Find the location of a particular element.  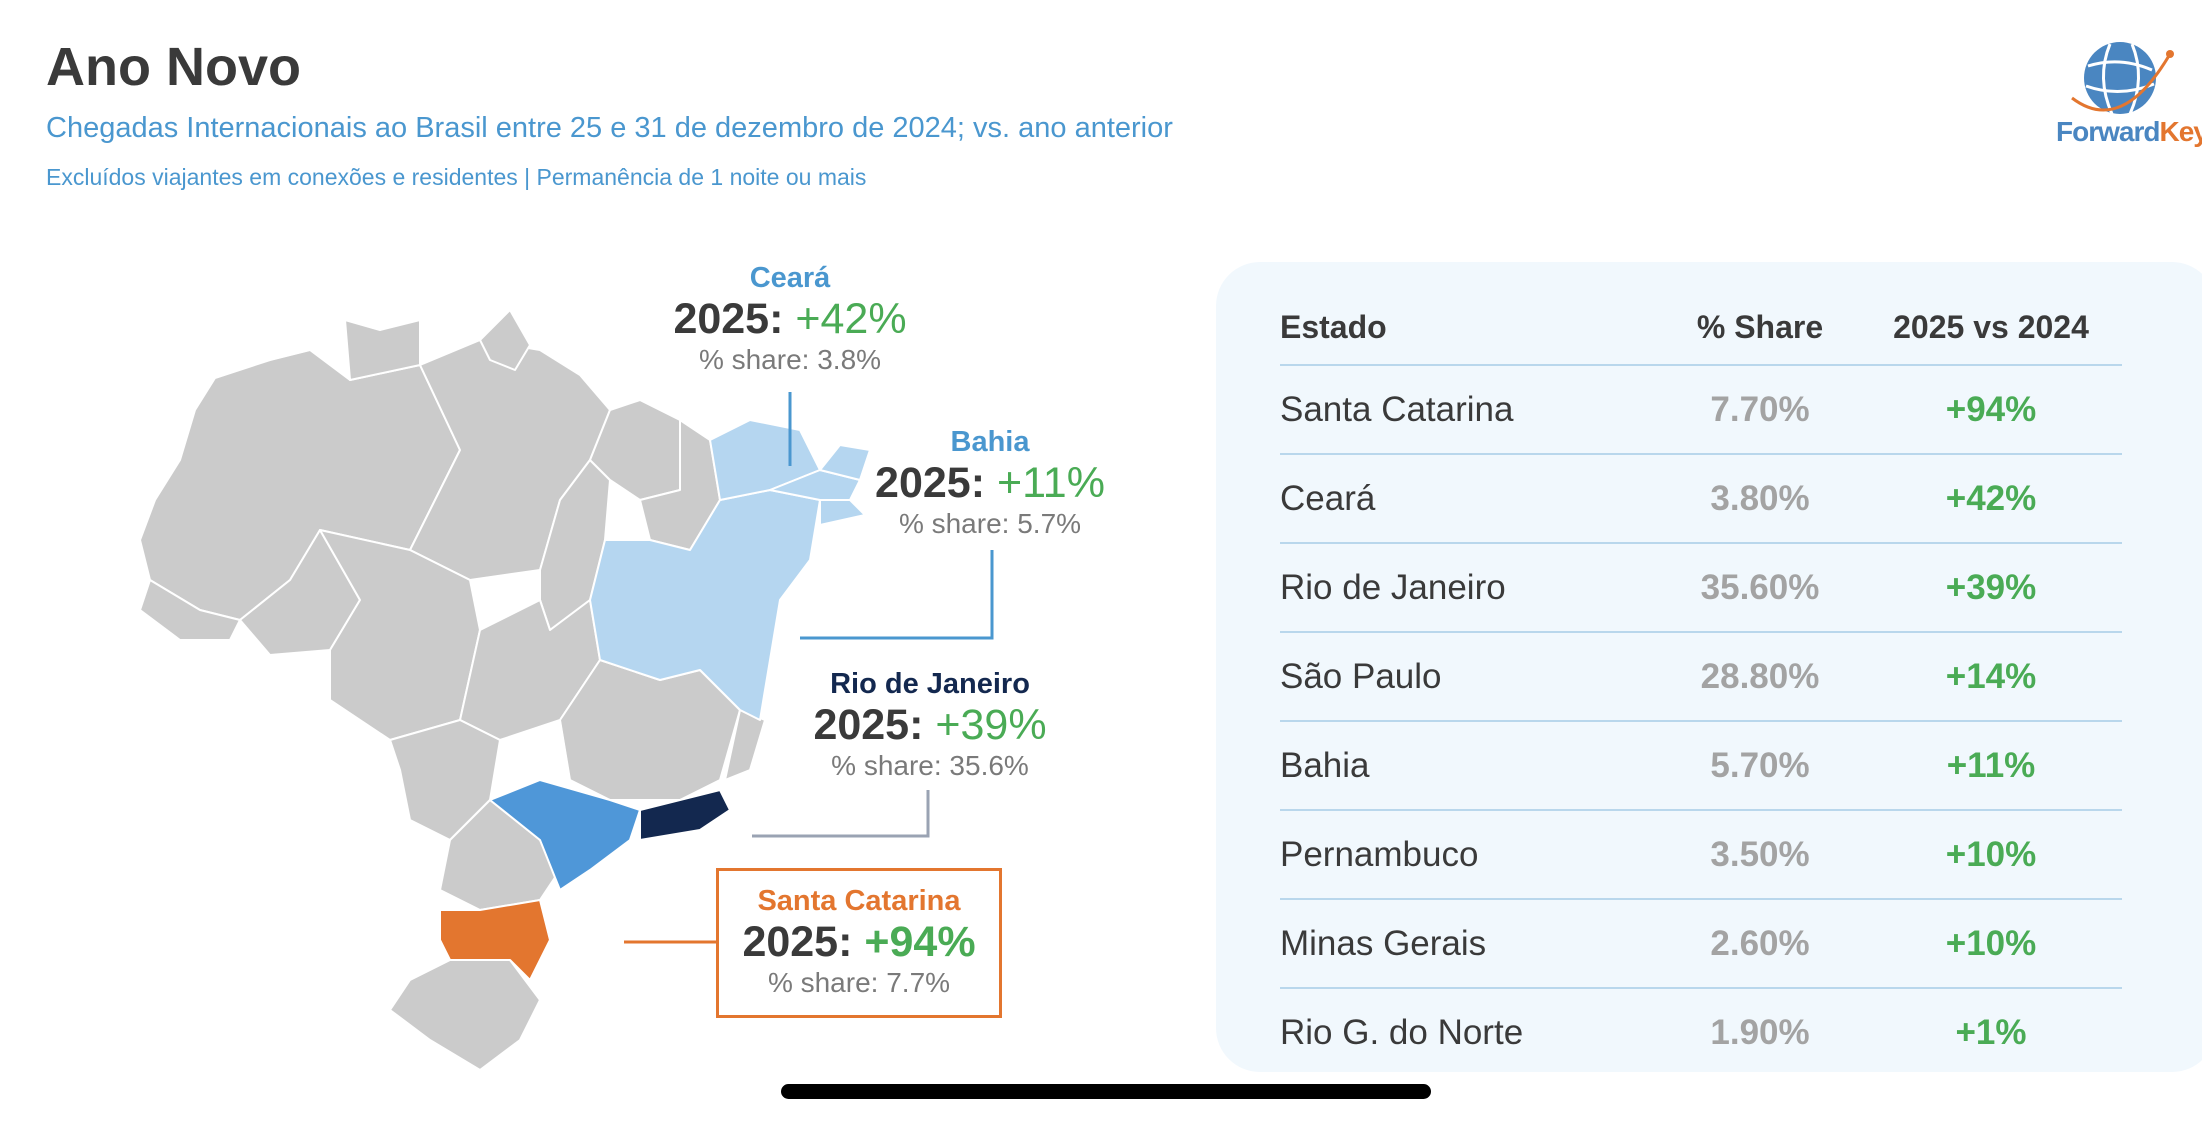

table-row: Santa Catarina 7.70% +94% is located at coordinates (1701, 410).